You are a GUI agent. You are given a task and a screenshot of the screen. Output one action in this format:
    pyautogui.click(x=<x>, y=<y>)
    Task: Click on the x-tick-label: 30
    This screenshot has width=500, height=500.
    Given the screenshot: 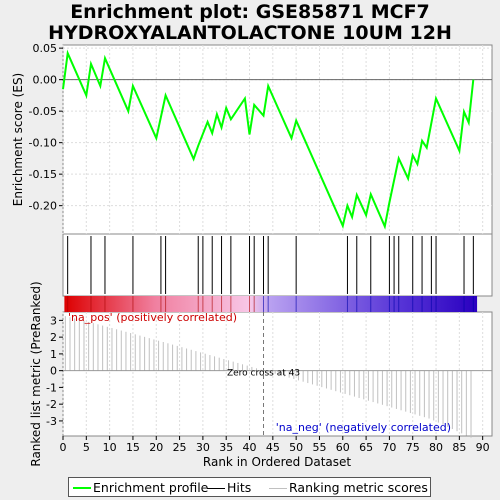 What is the action you would take?
    pyautogui.click(x=203, y=447)
    